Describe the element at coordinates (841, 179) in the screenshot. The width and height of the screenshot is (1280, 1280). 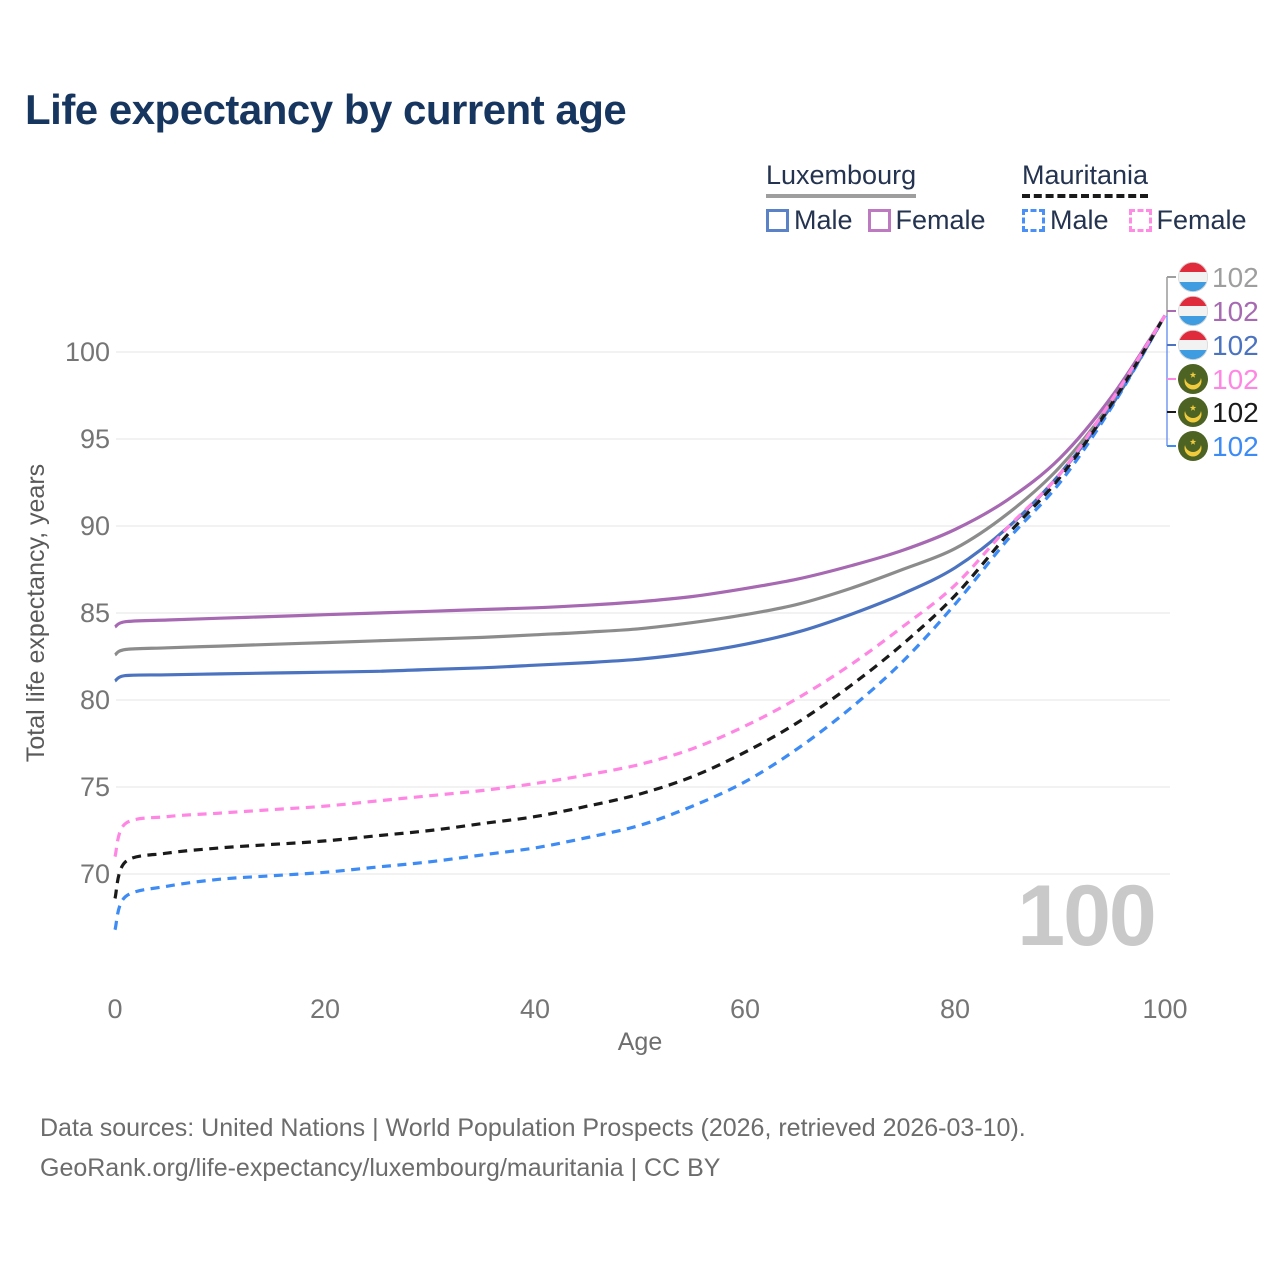
I see `legend-group-title-luxembourg: Luxembourg` at that location.